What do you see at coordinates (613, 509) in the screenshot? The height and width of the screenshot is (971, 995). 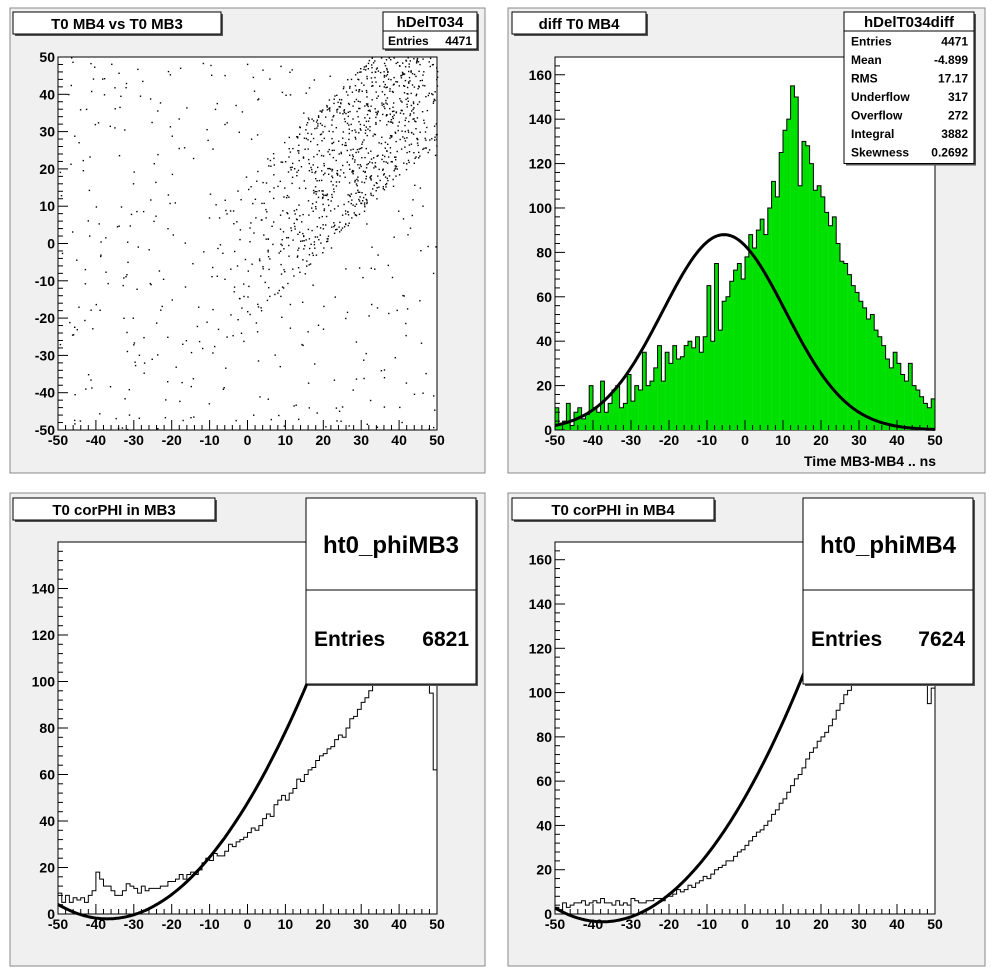 I see `title-box: T0 corPHI in MB4` at bounding box center [613, 509].